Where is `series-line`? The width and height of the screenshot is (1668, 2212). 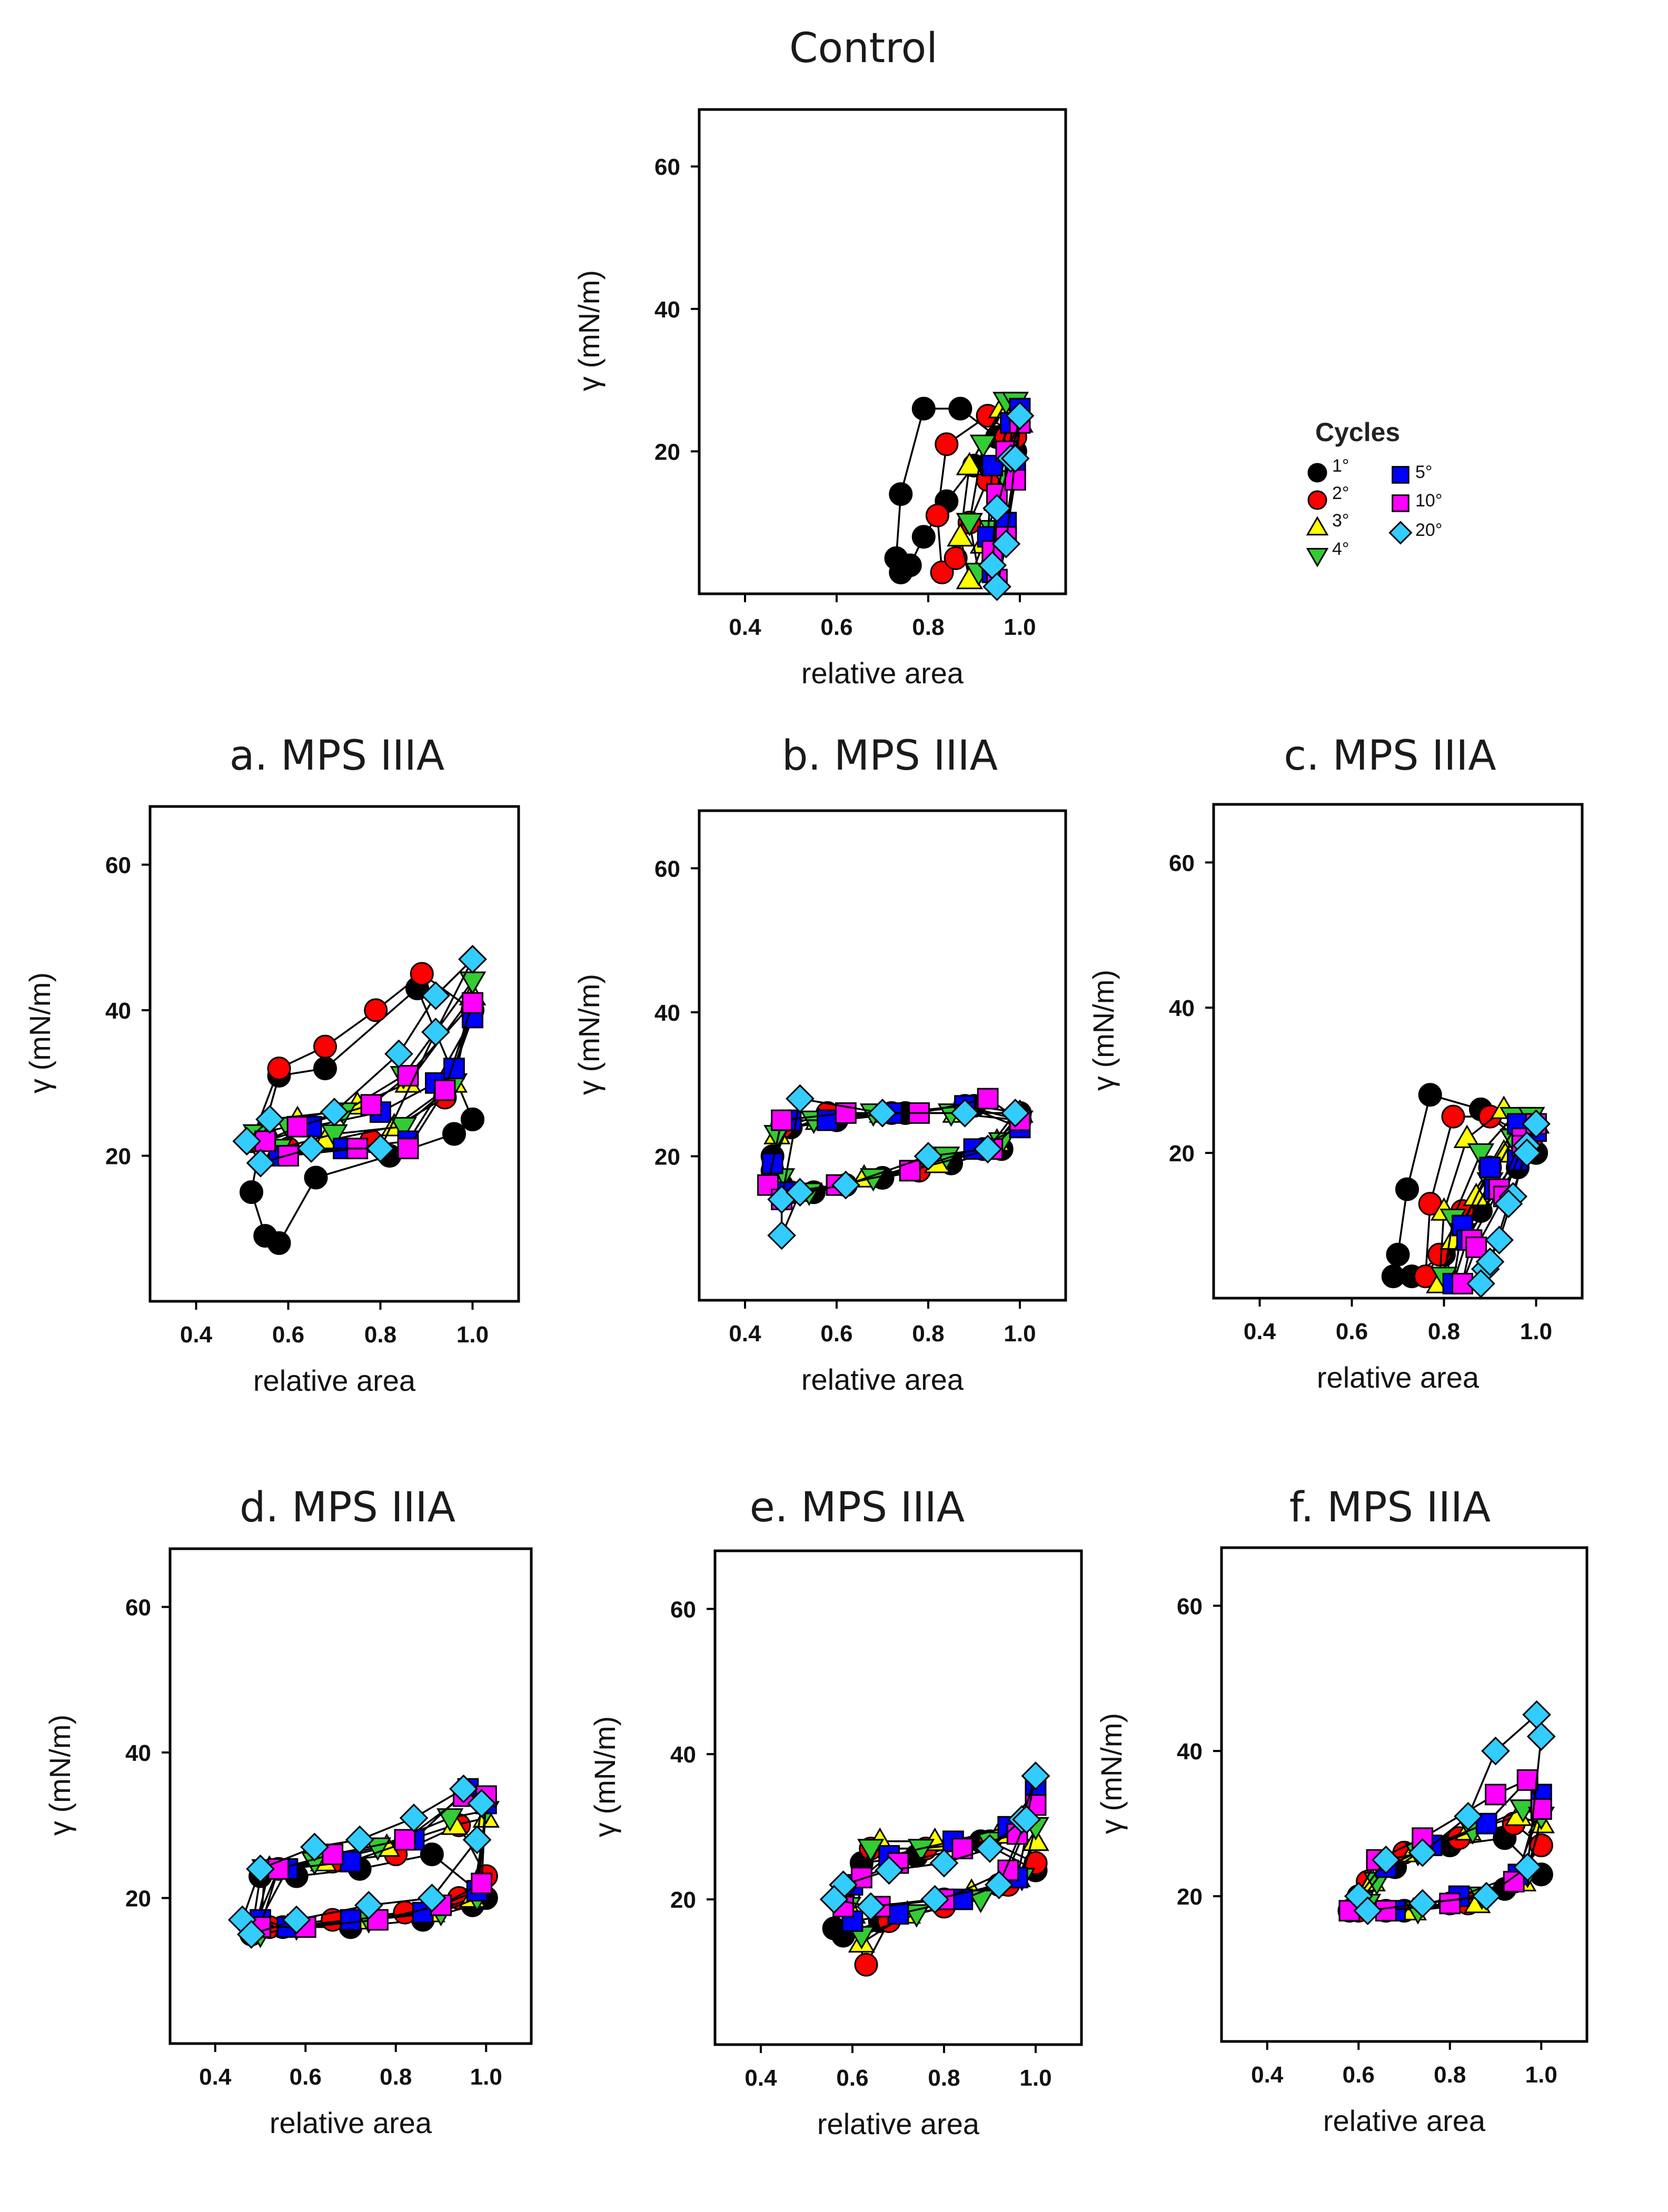
series-line is located at coordinates (369, 1080).